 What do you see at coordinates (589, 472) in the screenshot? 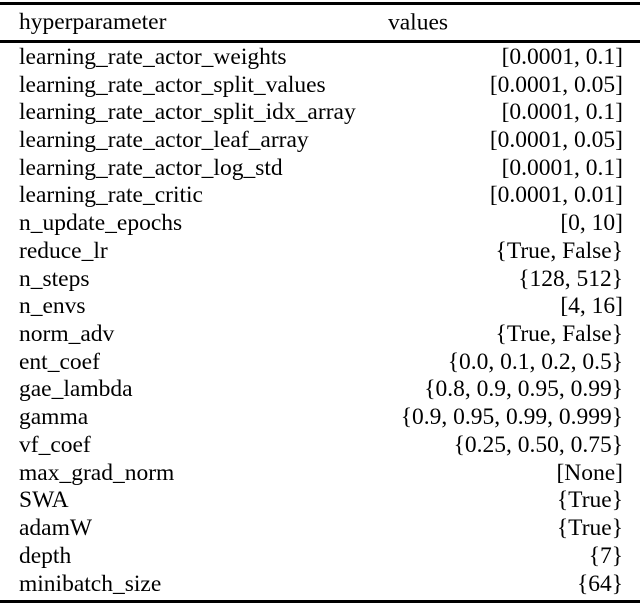
I see `value-cell: [None]` at bounding box center [589, 472].